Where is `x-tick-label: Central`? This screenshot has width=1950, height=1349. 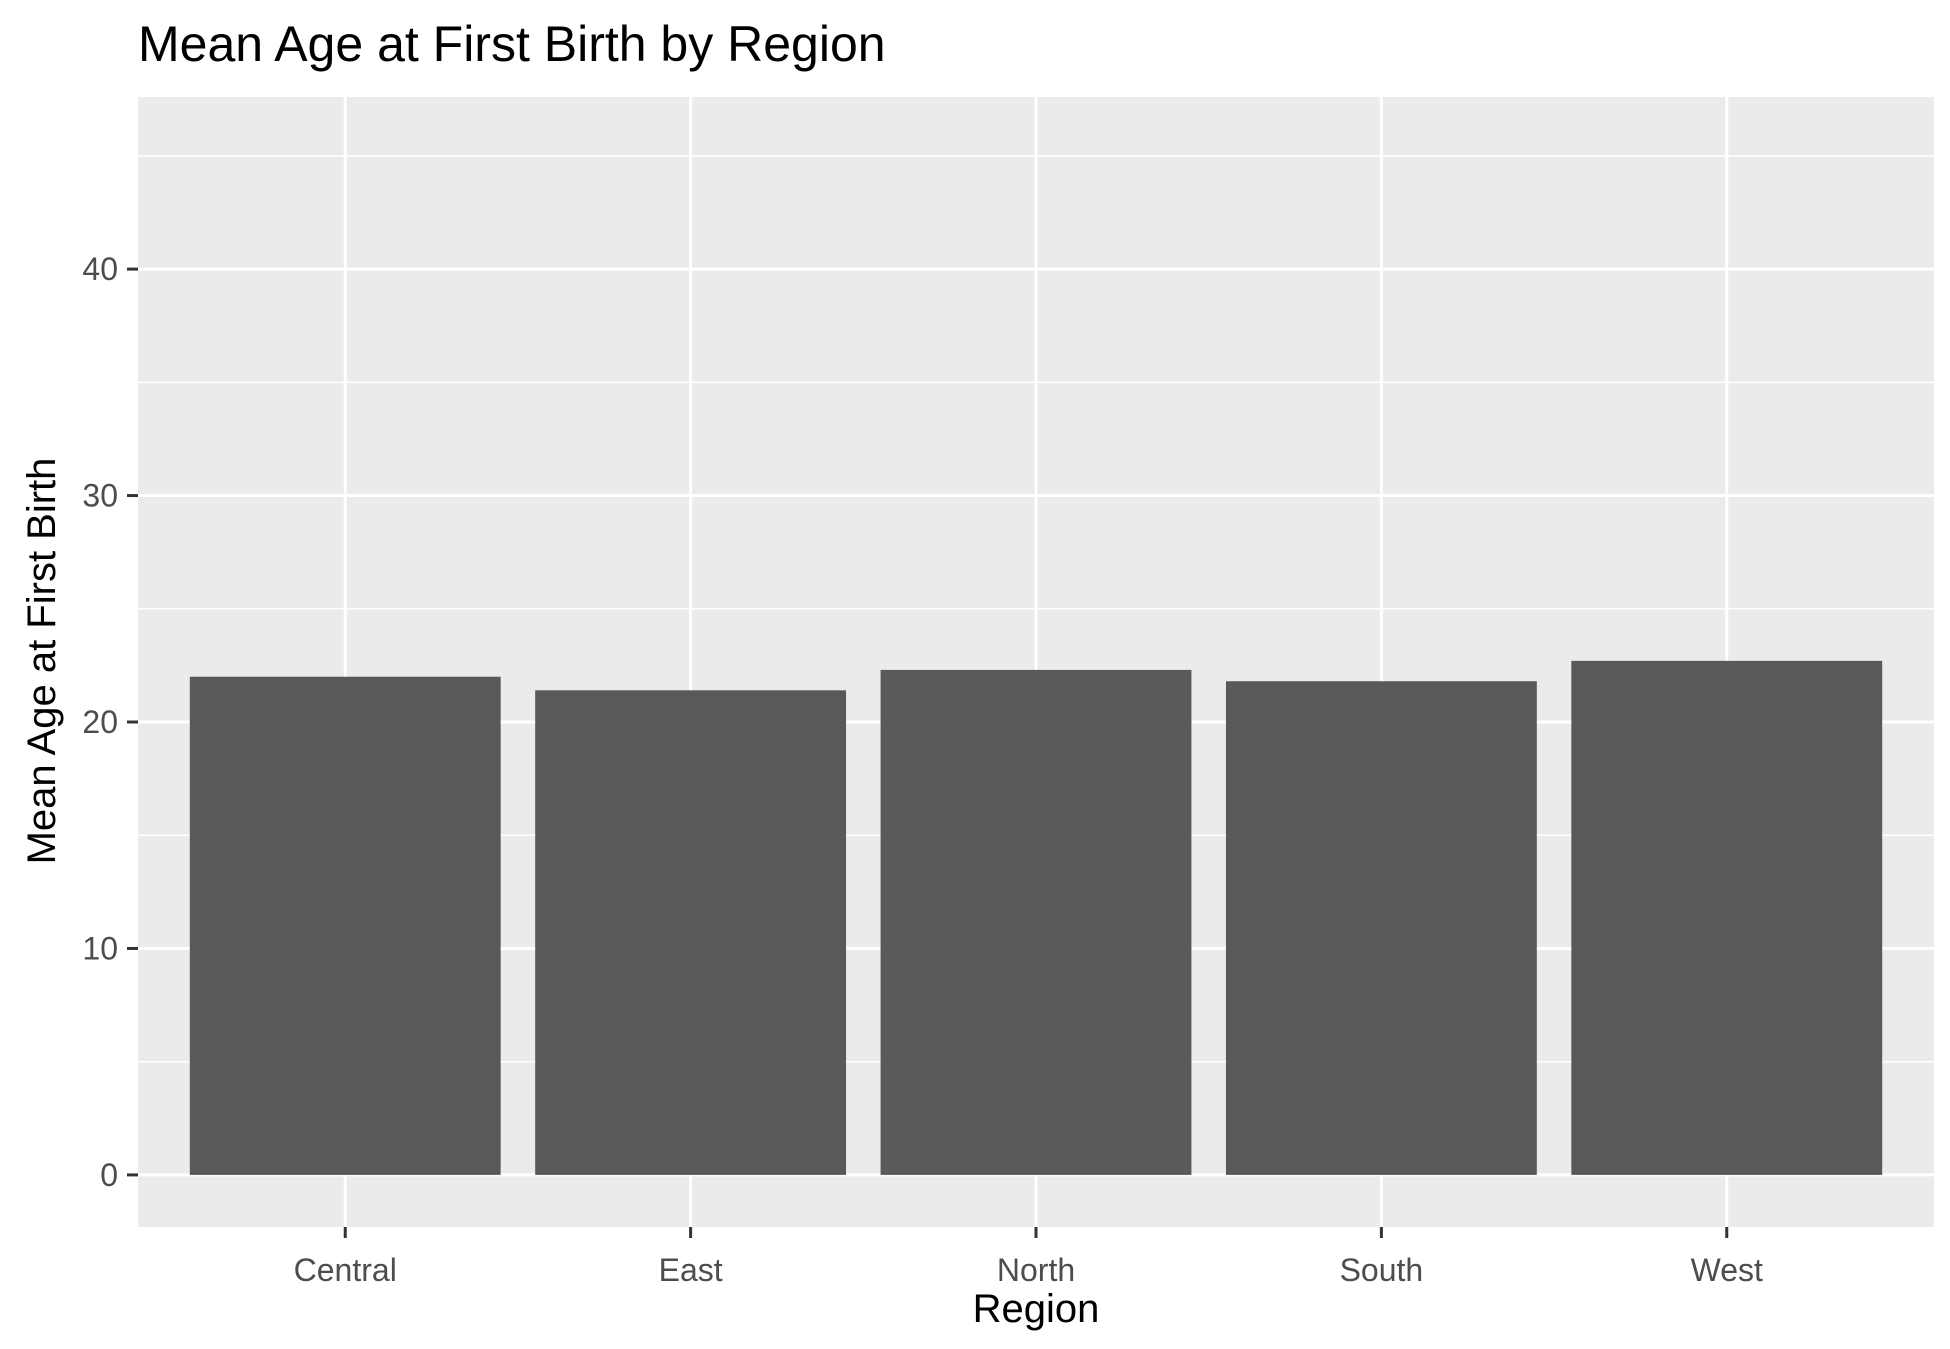 x-tick-label: Central is located at coordinates (345, 1270).